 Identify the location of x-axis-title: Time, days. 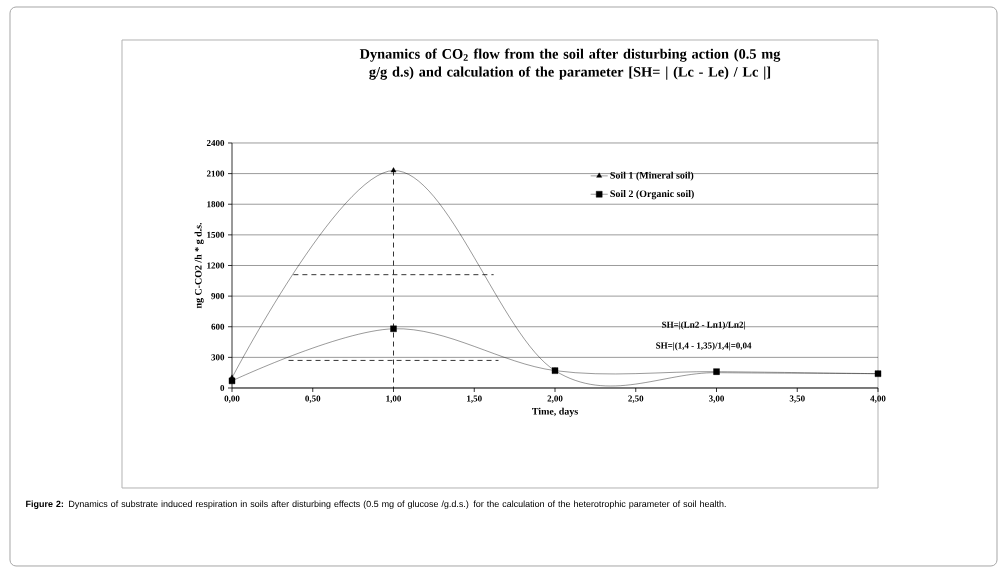
(555, 412).